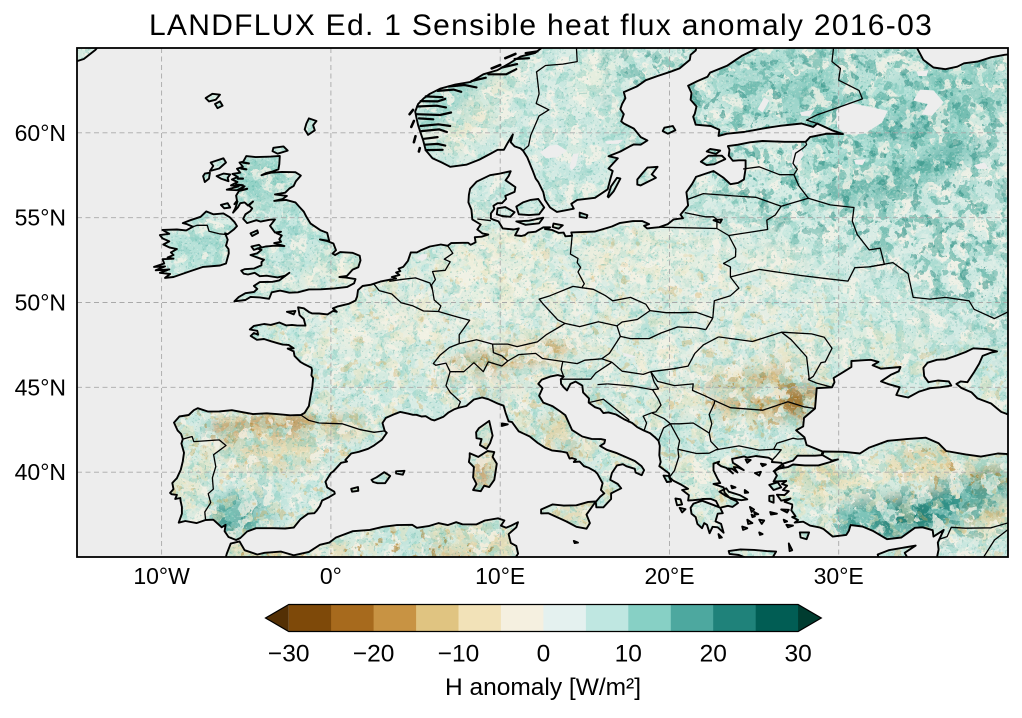  What do you see at coordinates (289, 654) in the screenshot?
I see `svg-text: −30` at bounding box center [289, 654].